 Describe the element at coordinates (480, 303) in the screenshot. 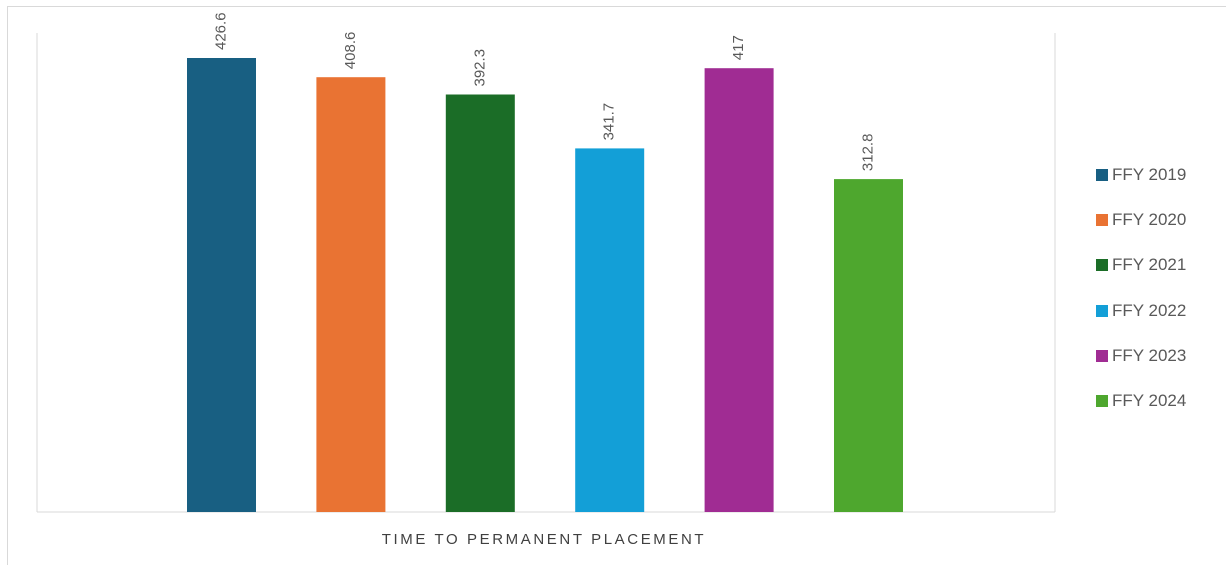

I see `bar-ffy-2021` at that location.